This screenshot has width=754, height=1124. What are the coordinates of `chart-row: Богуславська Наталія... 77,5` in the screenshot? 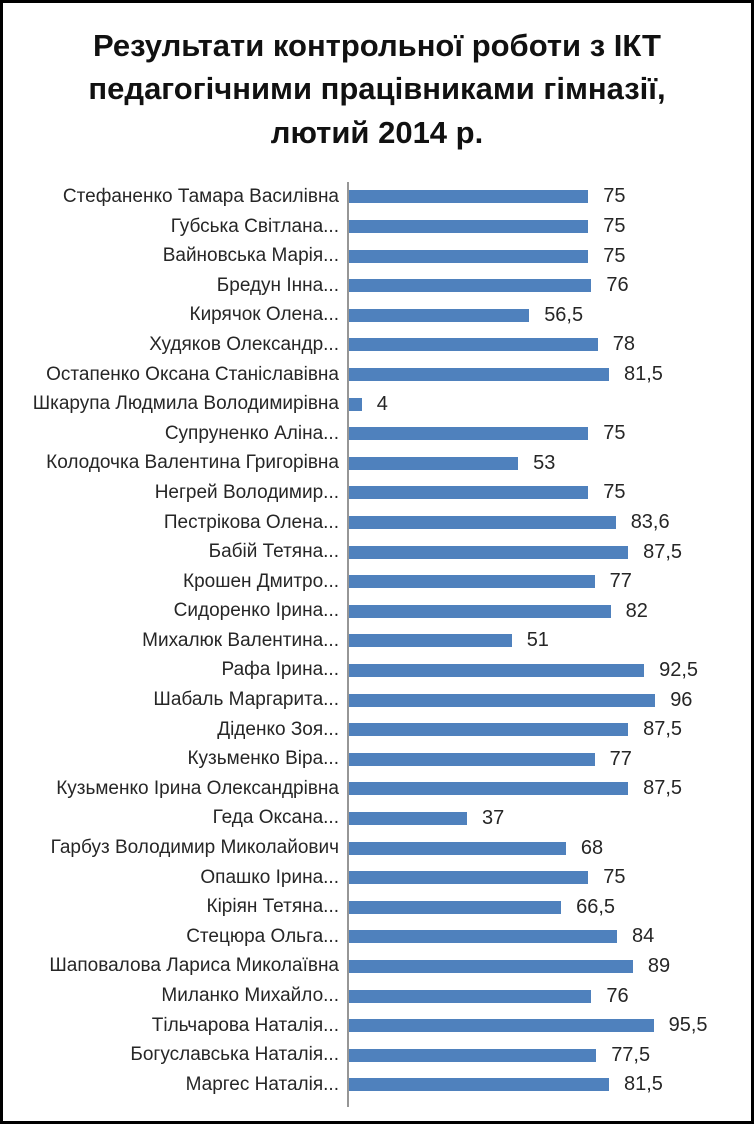 It's located at (377, 1055).